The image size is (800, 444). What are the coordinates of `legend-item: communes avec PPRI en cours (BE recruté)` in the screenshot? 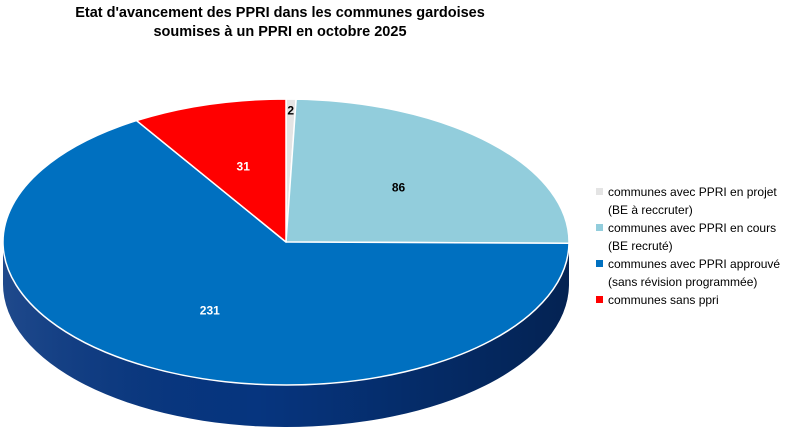 It's located at (696, 237).